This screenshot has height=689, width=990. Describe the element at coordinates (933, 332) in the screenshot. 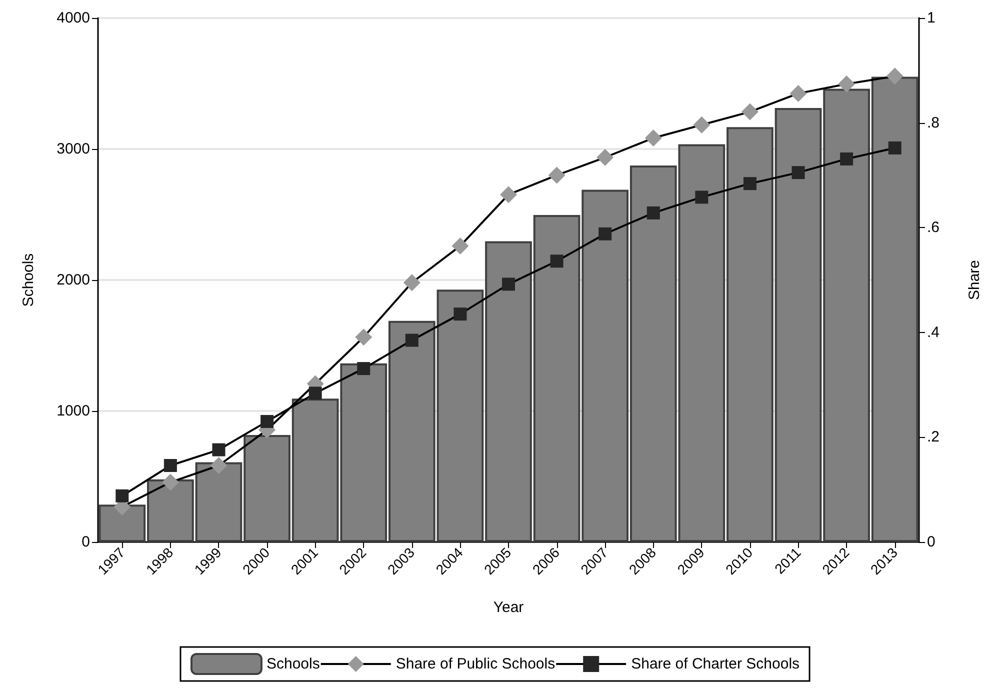

I see `y2-tick-label: .4` at that location.